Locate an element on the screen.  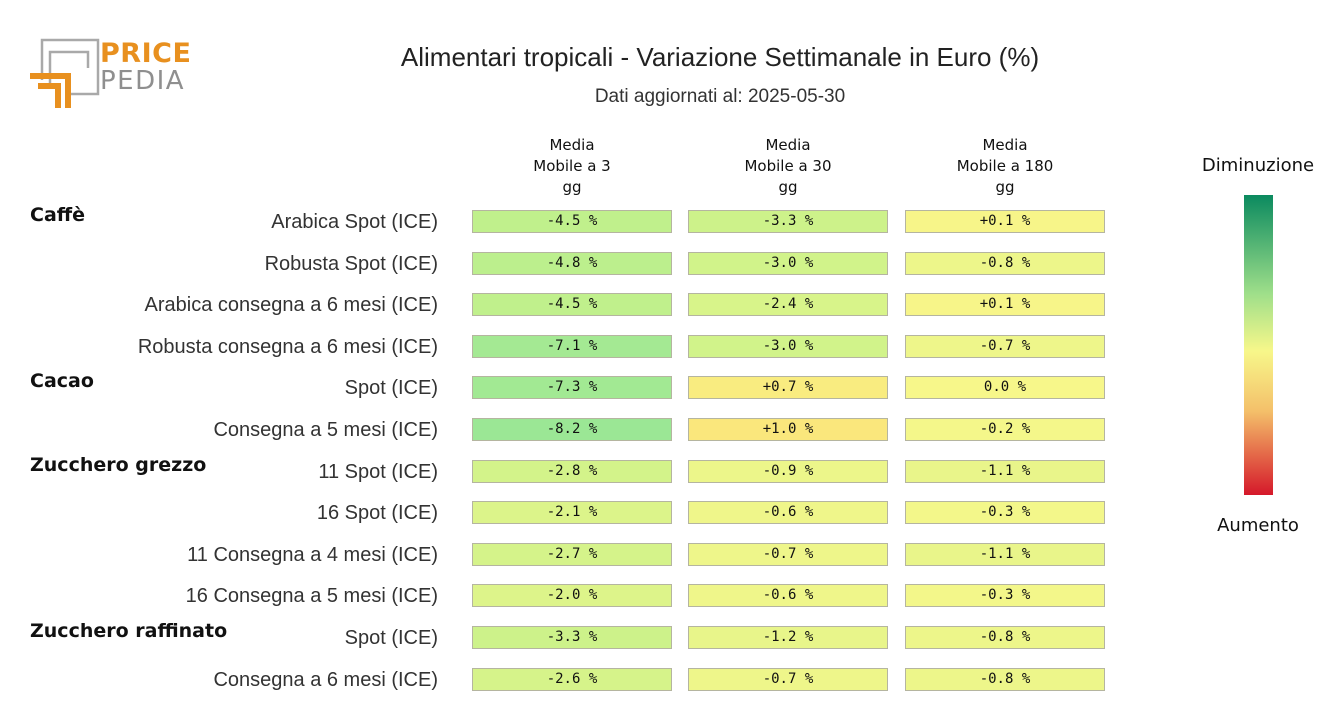
heatmap-cell: -2.1 % is located at coordinates (572, 513).